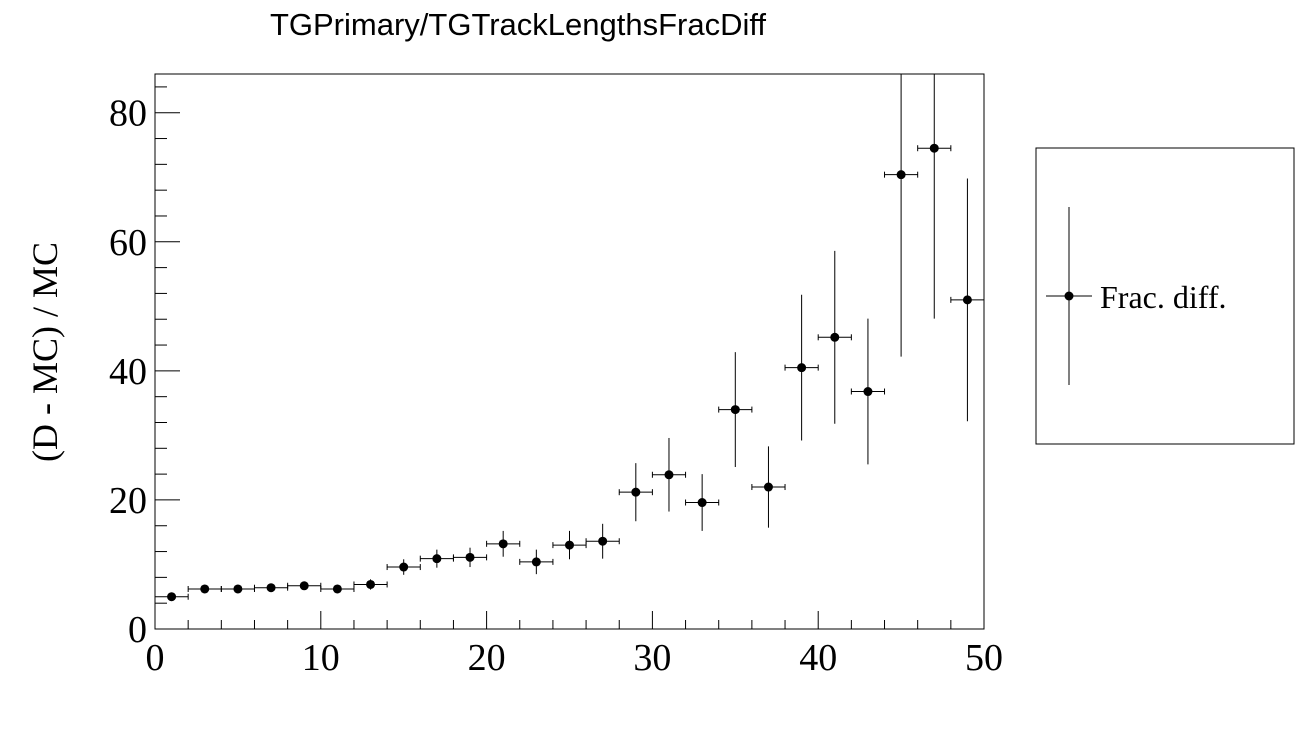  I want to click on y-axis, so click(167, 358).